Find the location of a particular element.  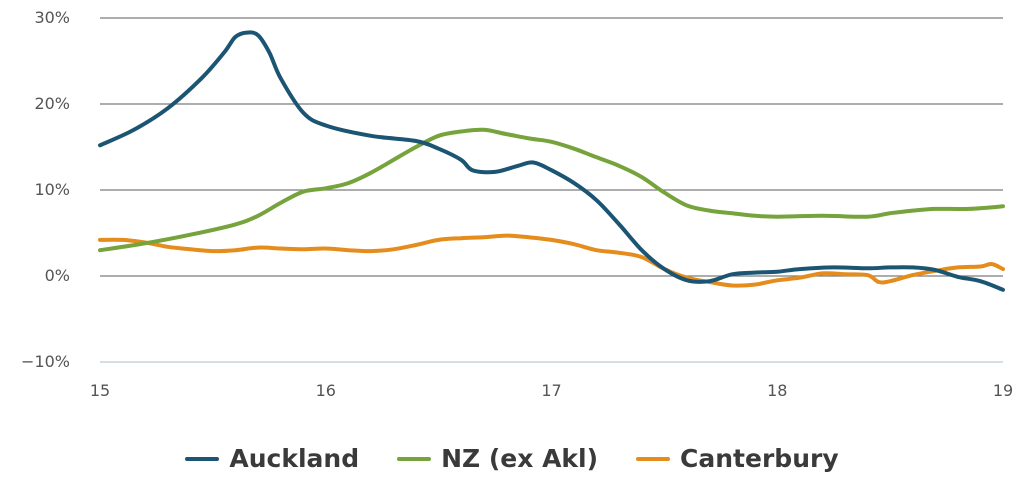

legend-label-nz-ex-akl: NZ (ex Akl) is located at coordinates (520, 458).